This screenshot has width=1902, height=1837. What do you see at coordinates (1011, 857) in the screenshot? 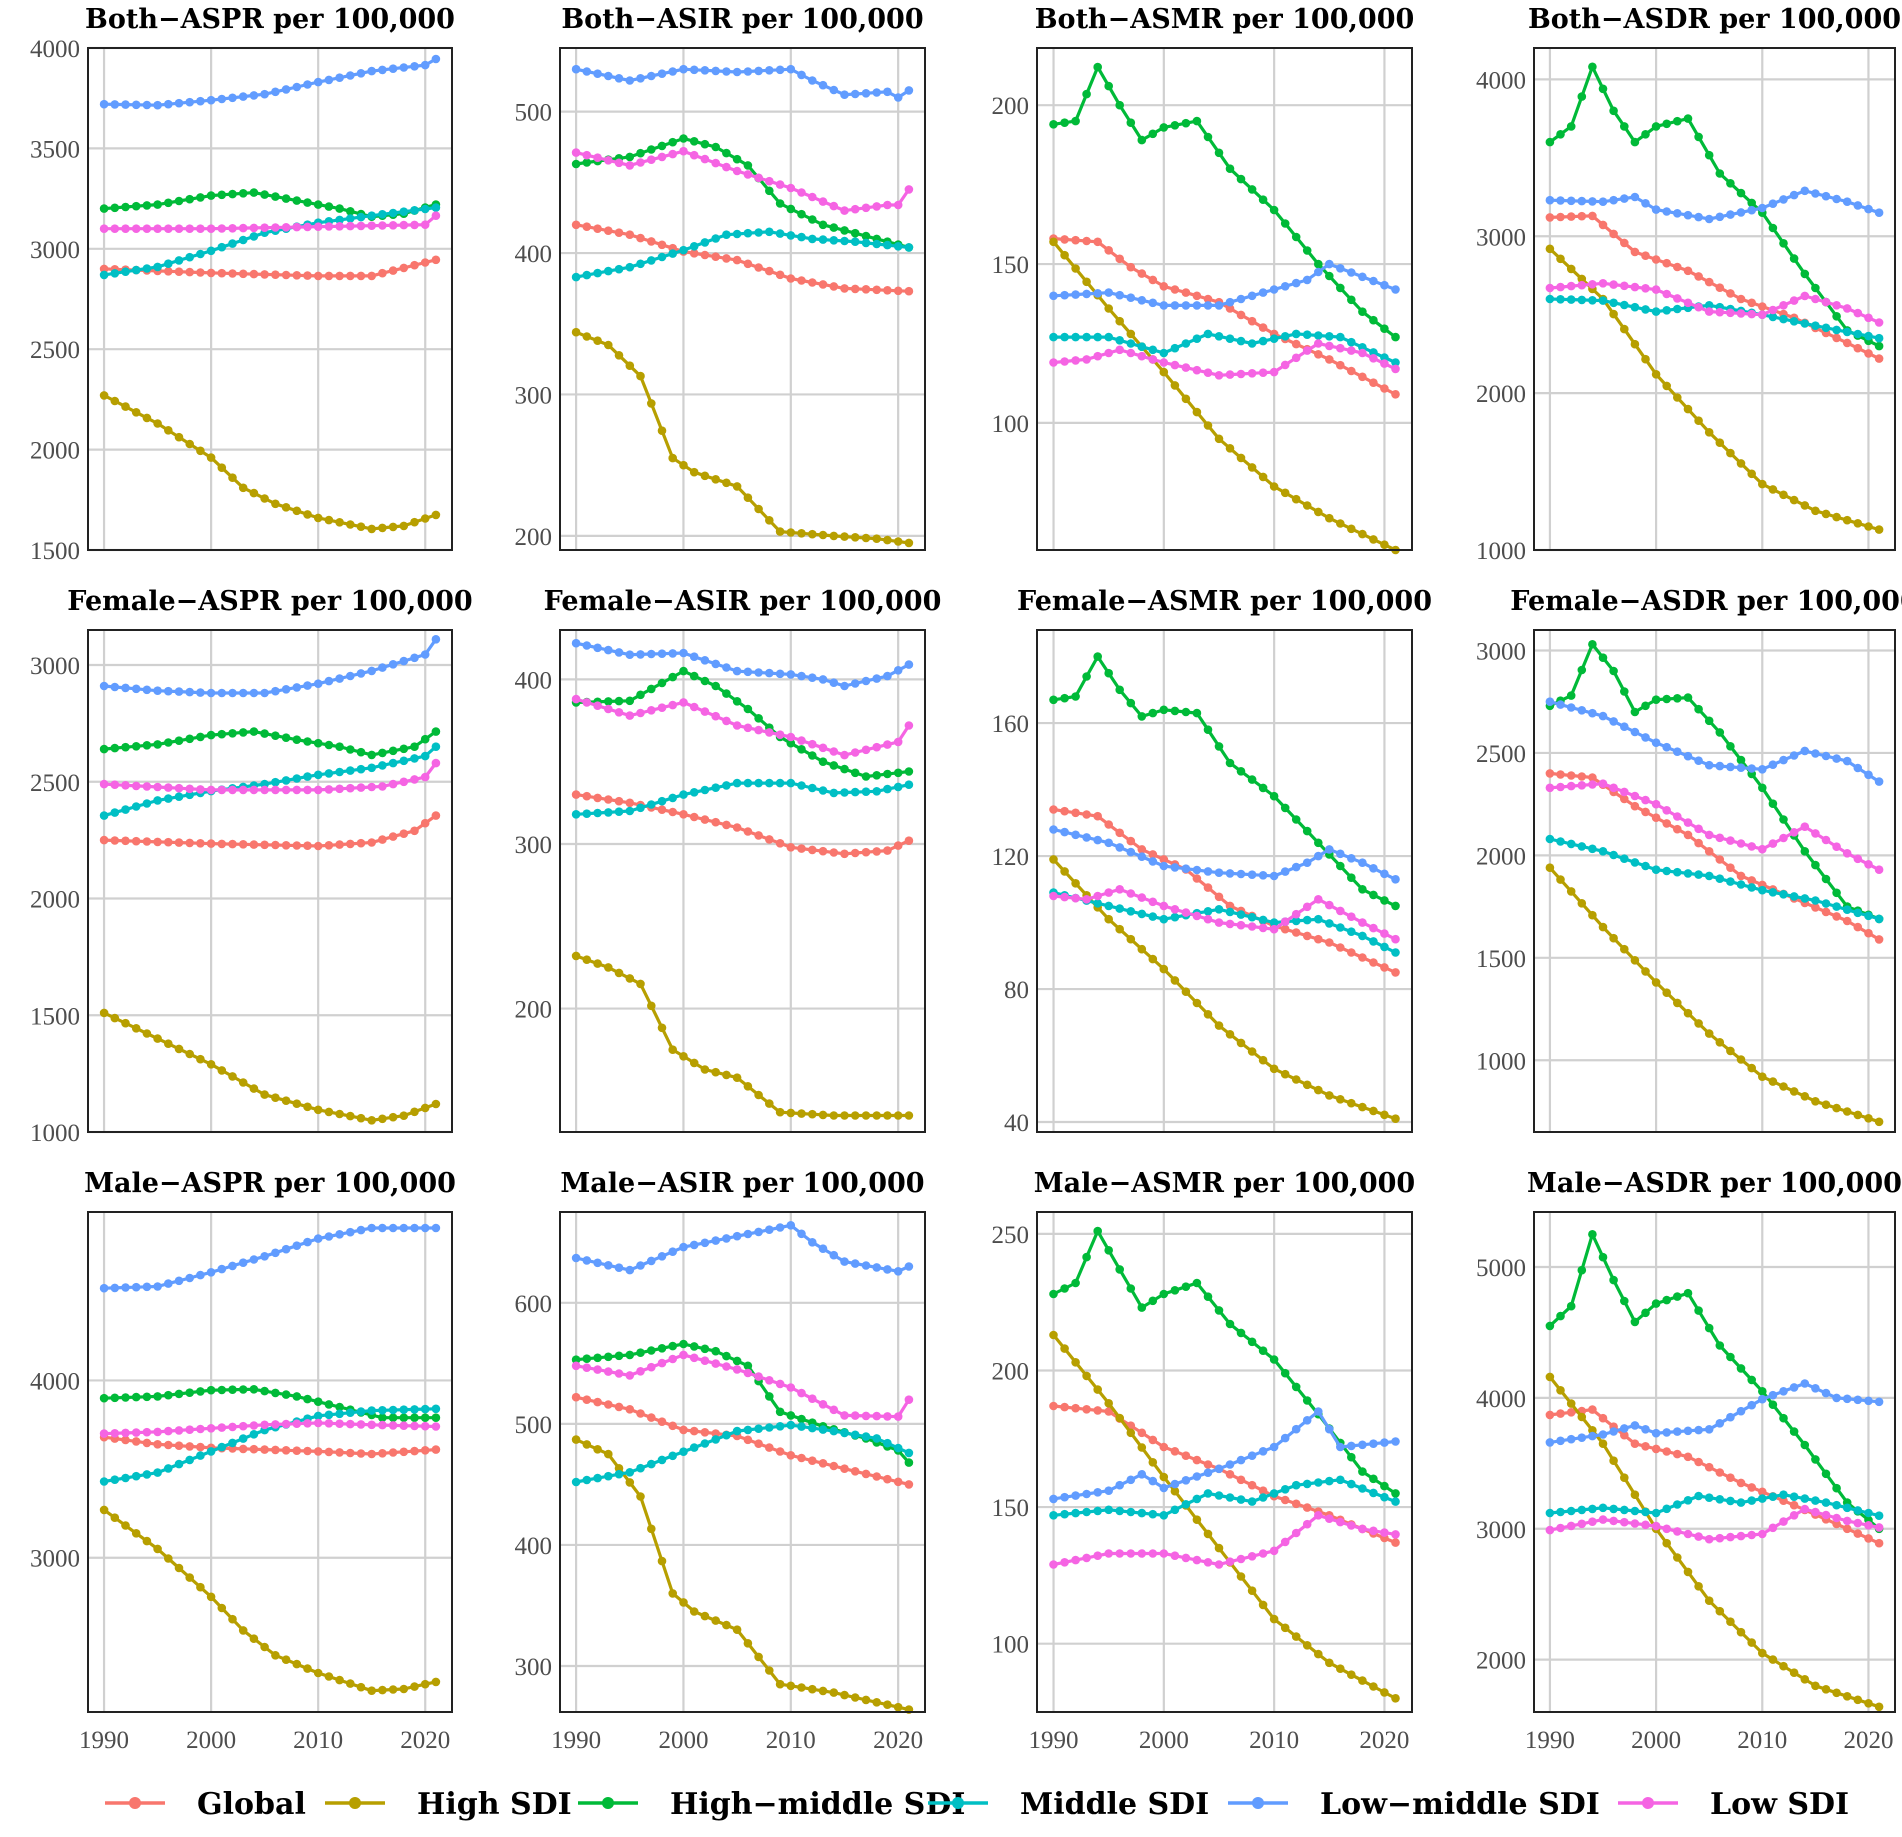
I see `y-tick-label: 120` at bounding box center [1011, 857].